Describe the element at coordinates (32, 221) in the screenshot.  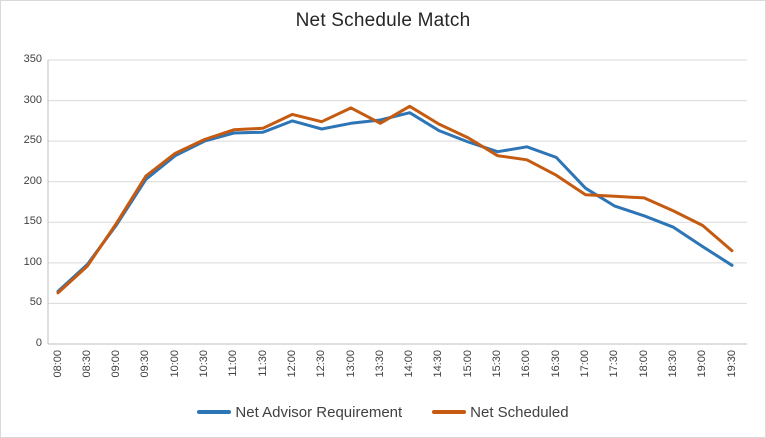
I see `y-axis-tick-label: 150` at that location.